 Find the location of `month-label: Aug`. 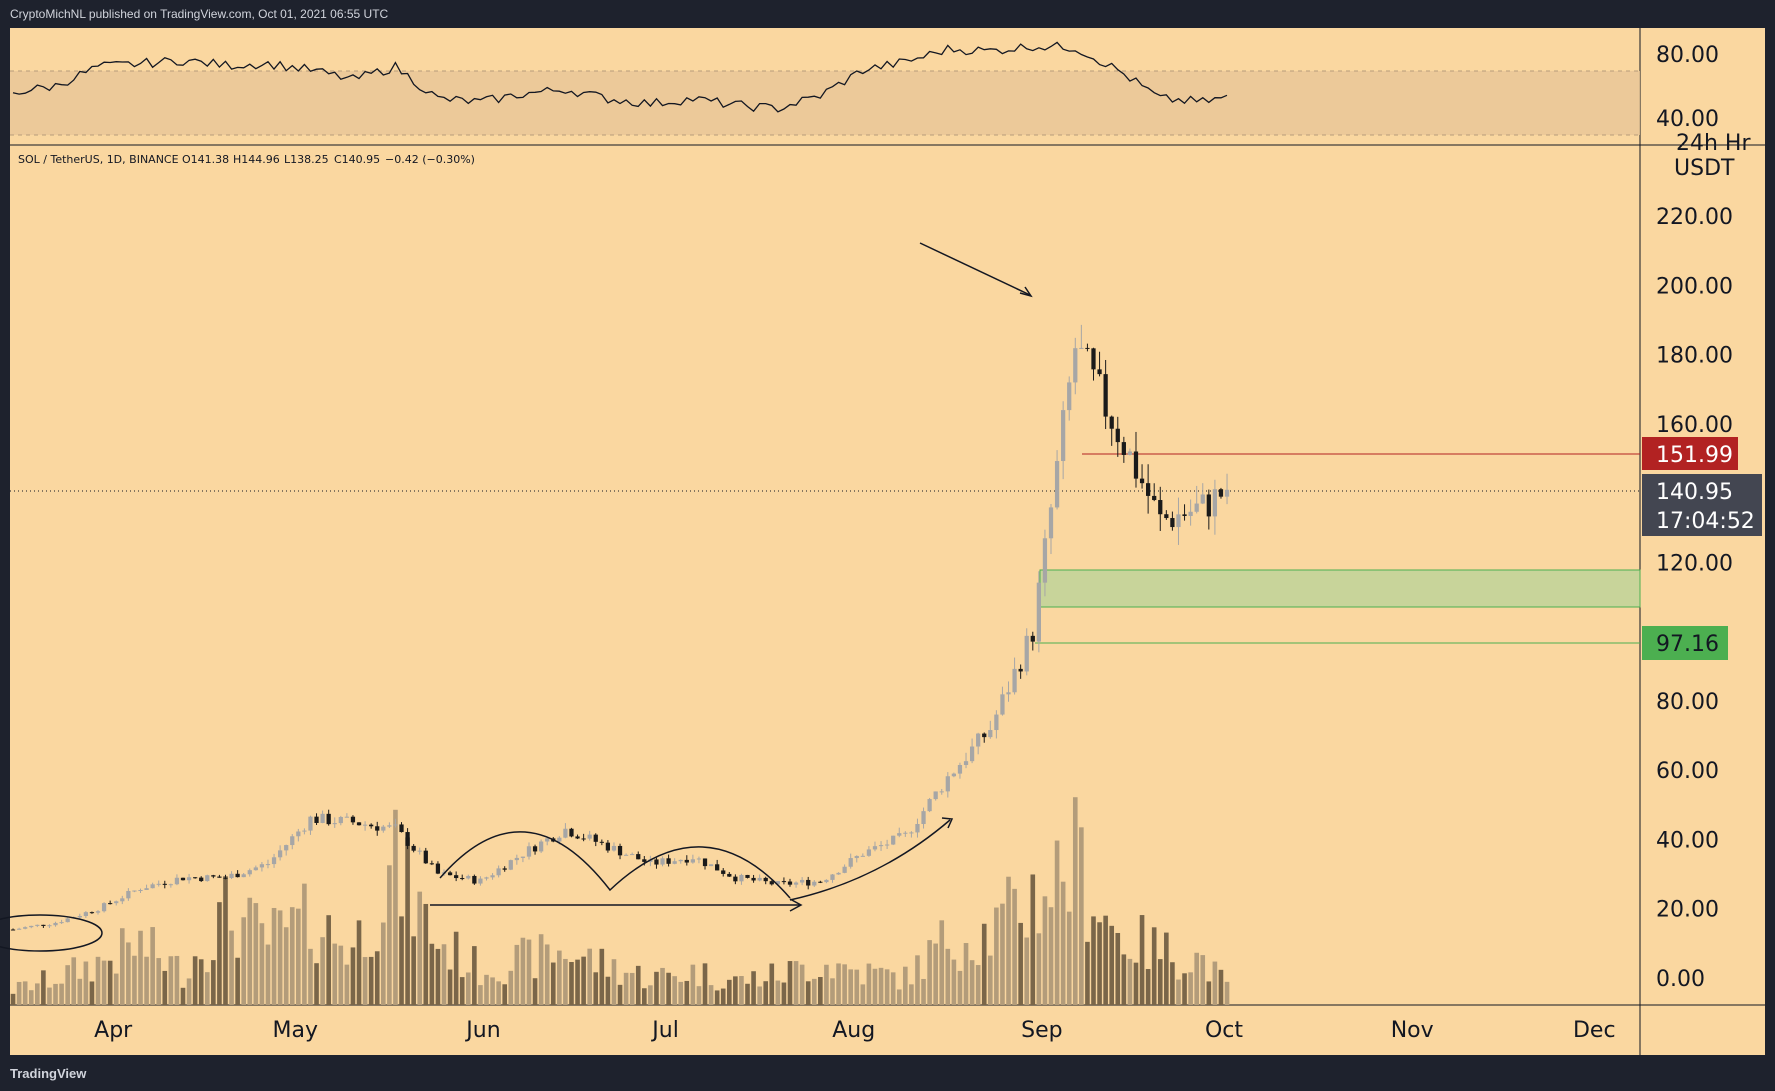

month-label: Aug is located at coordinates (853, 1030).